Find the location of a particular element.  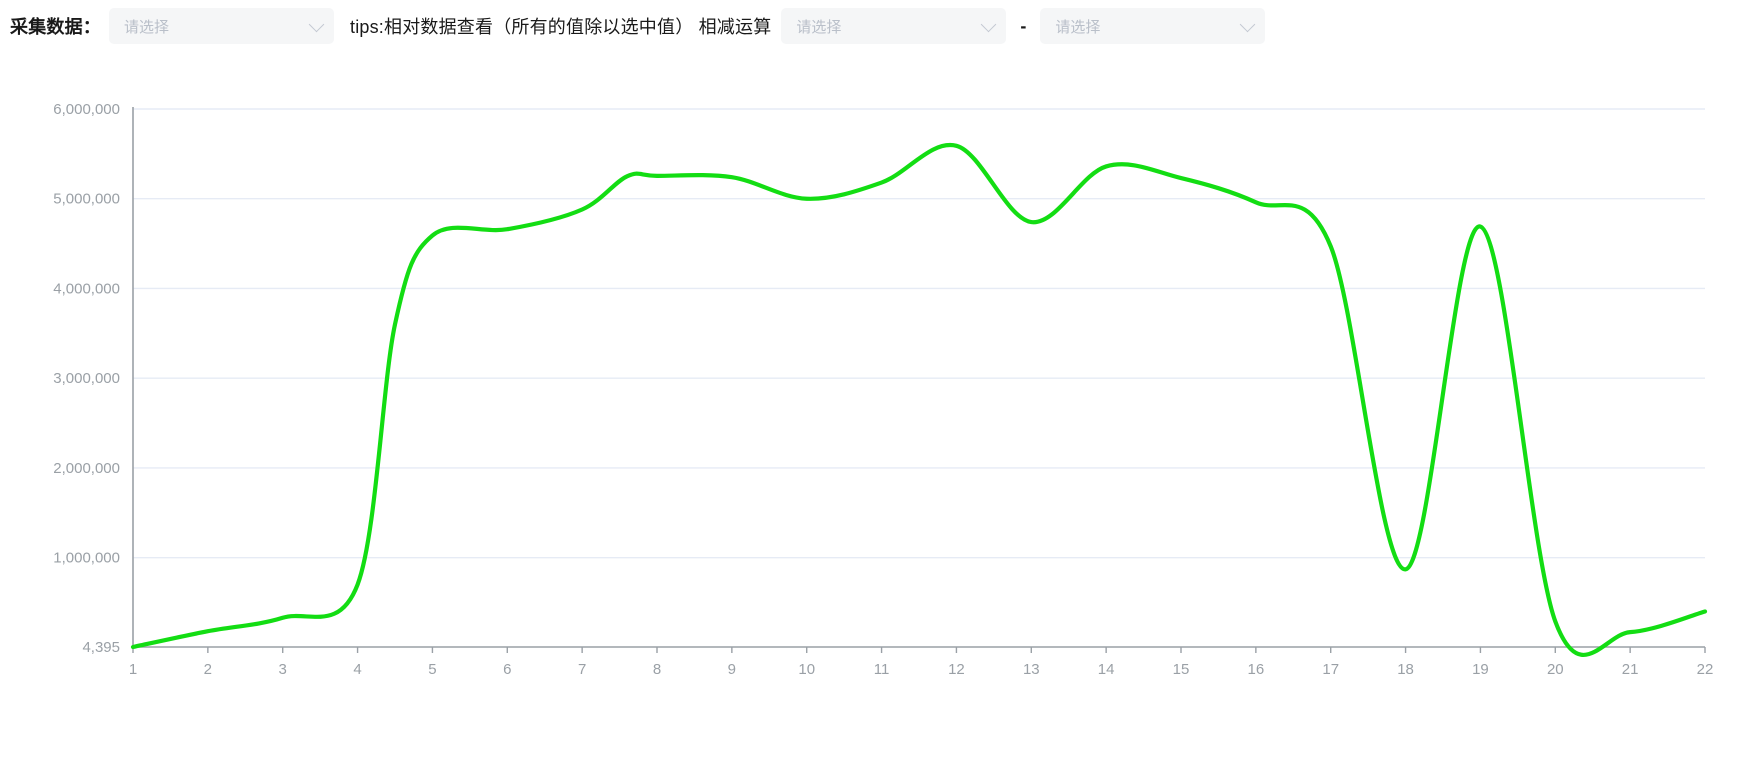

x-axis-tick-label: 2 is located at coordinates (208, 669).